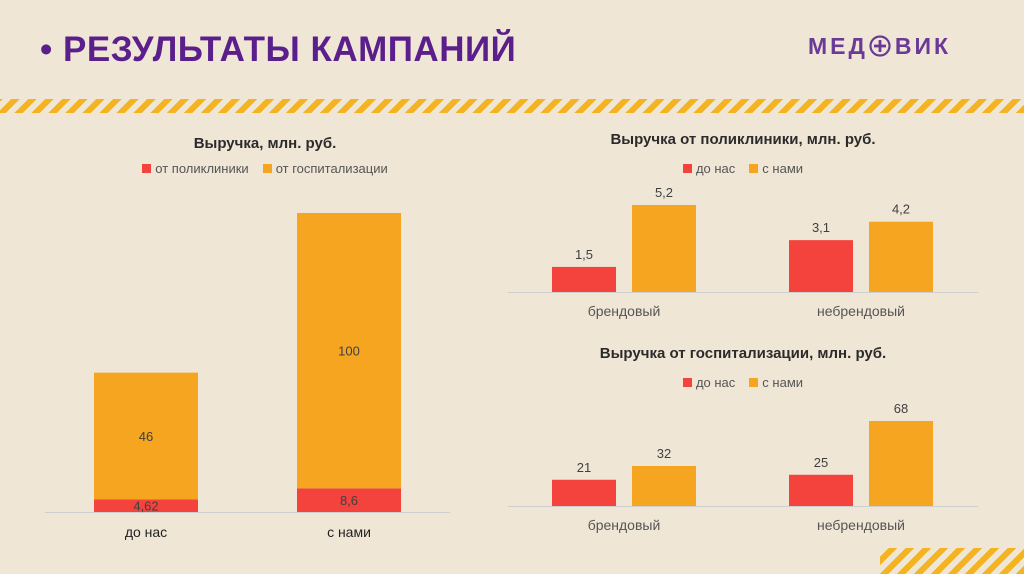 The width and height of the screenshot is (1024, 574). I want to click on legend-item: от поликлиники, so click(195, 168).